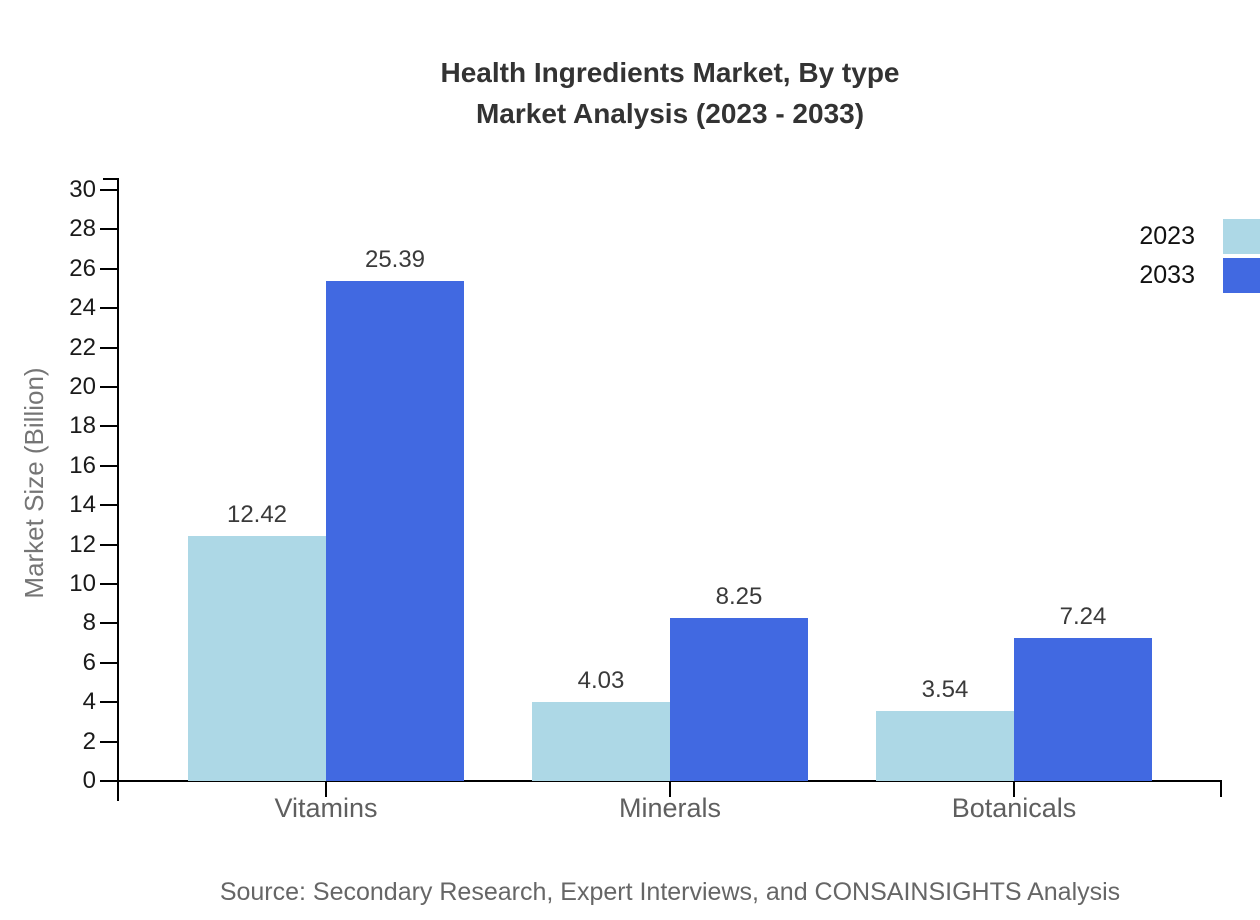  I want to click on bar-value-label: 8.25, so click(739, 596).